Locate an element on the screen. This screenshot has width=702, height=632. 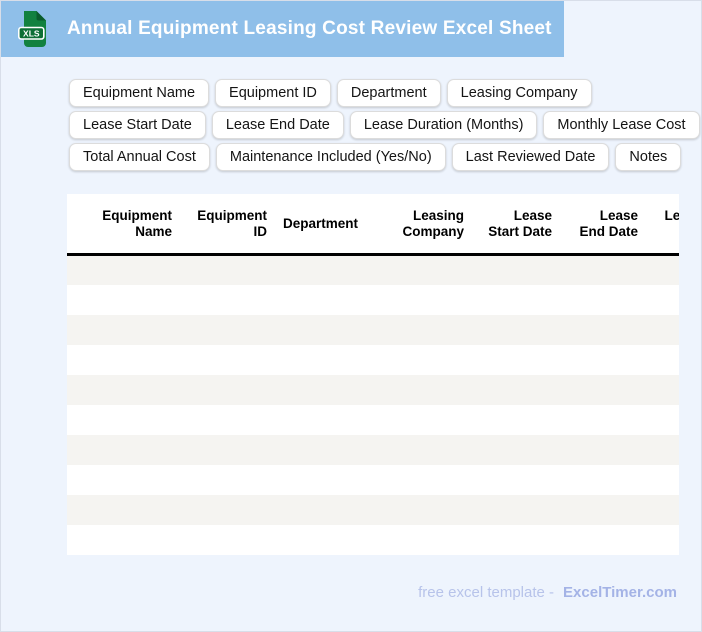
tag-leasing-company: Leasing Company is located at coordinates (519, 93).